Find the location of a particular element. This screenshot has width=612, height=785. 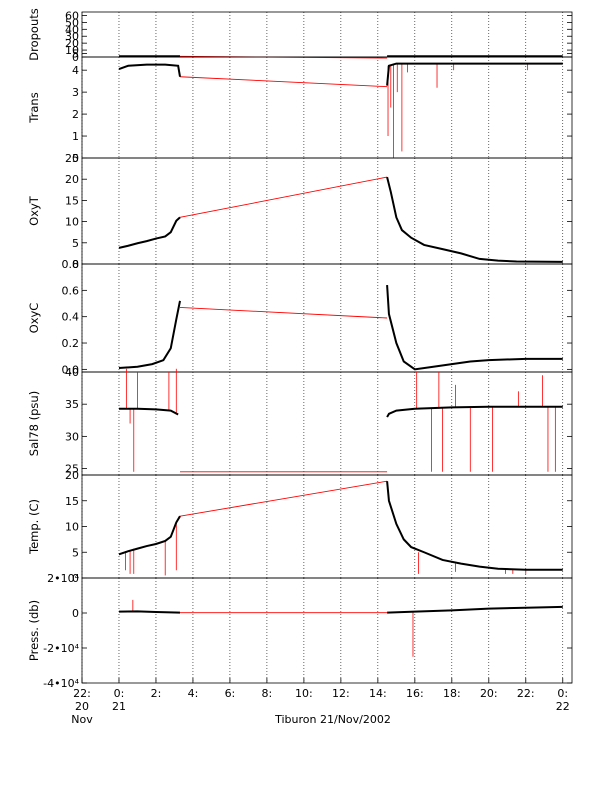

y-tick-label: 2•10⁴ is located at coordinates (63, 578).